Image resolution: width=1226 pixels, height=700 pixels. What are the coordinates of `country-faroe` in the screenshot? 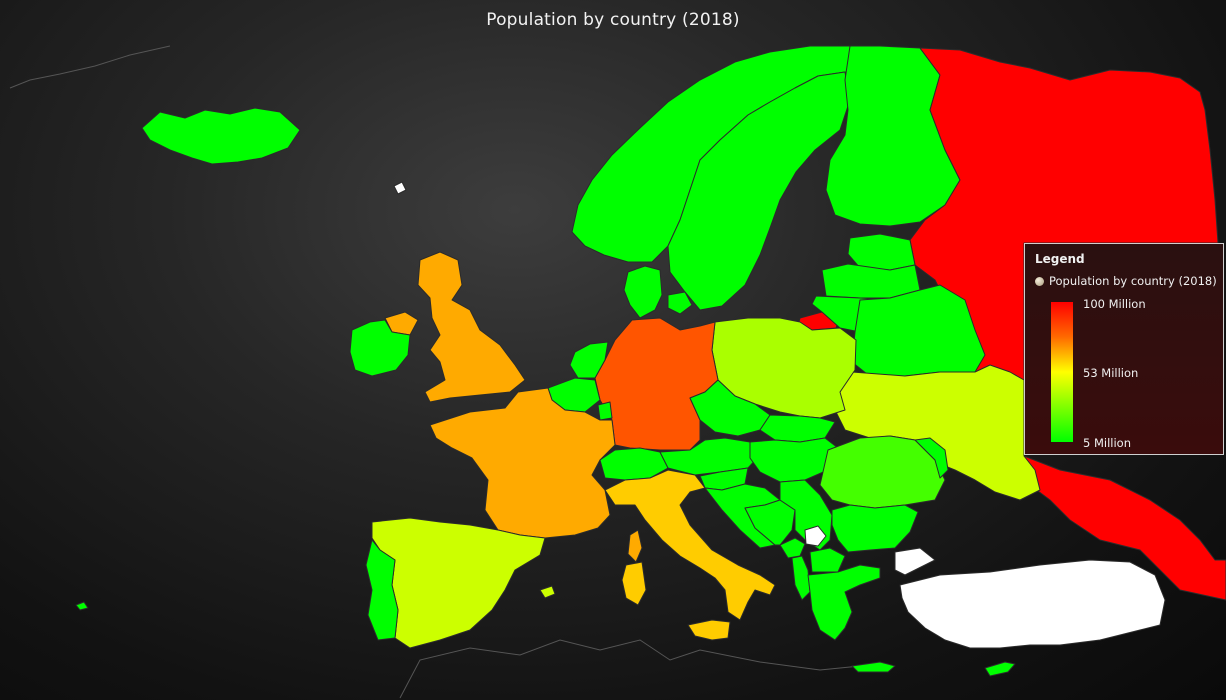 It's located at (400, 188).